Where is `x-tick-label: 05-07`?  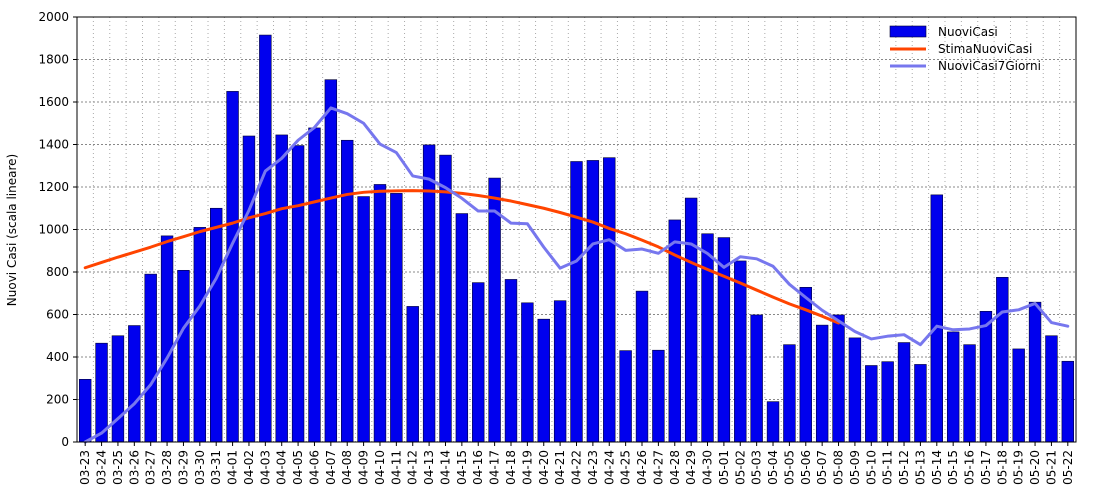 x-tick-label: 05-07 is located at coordinates (822, 467).